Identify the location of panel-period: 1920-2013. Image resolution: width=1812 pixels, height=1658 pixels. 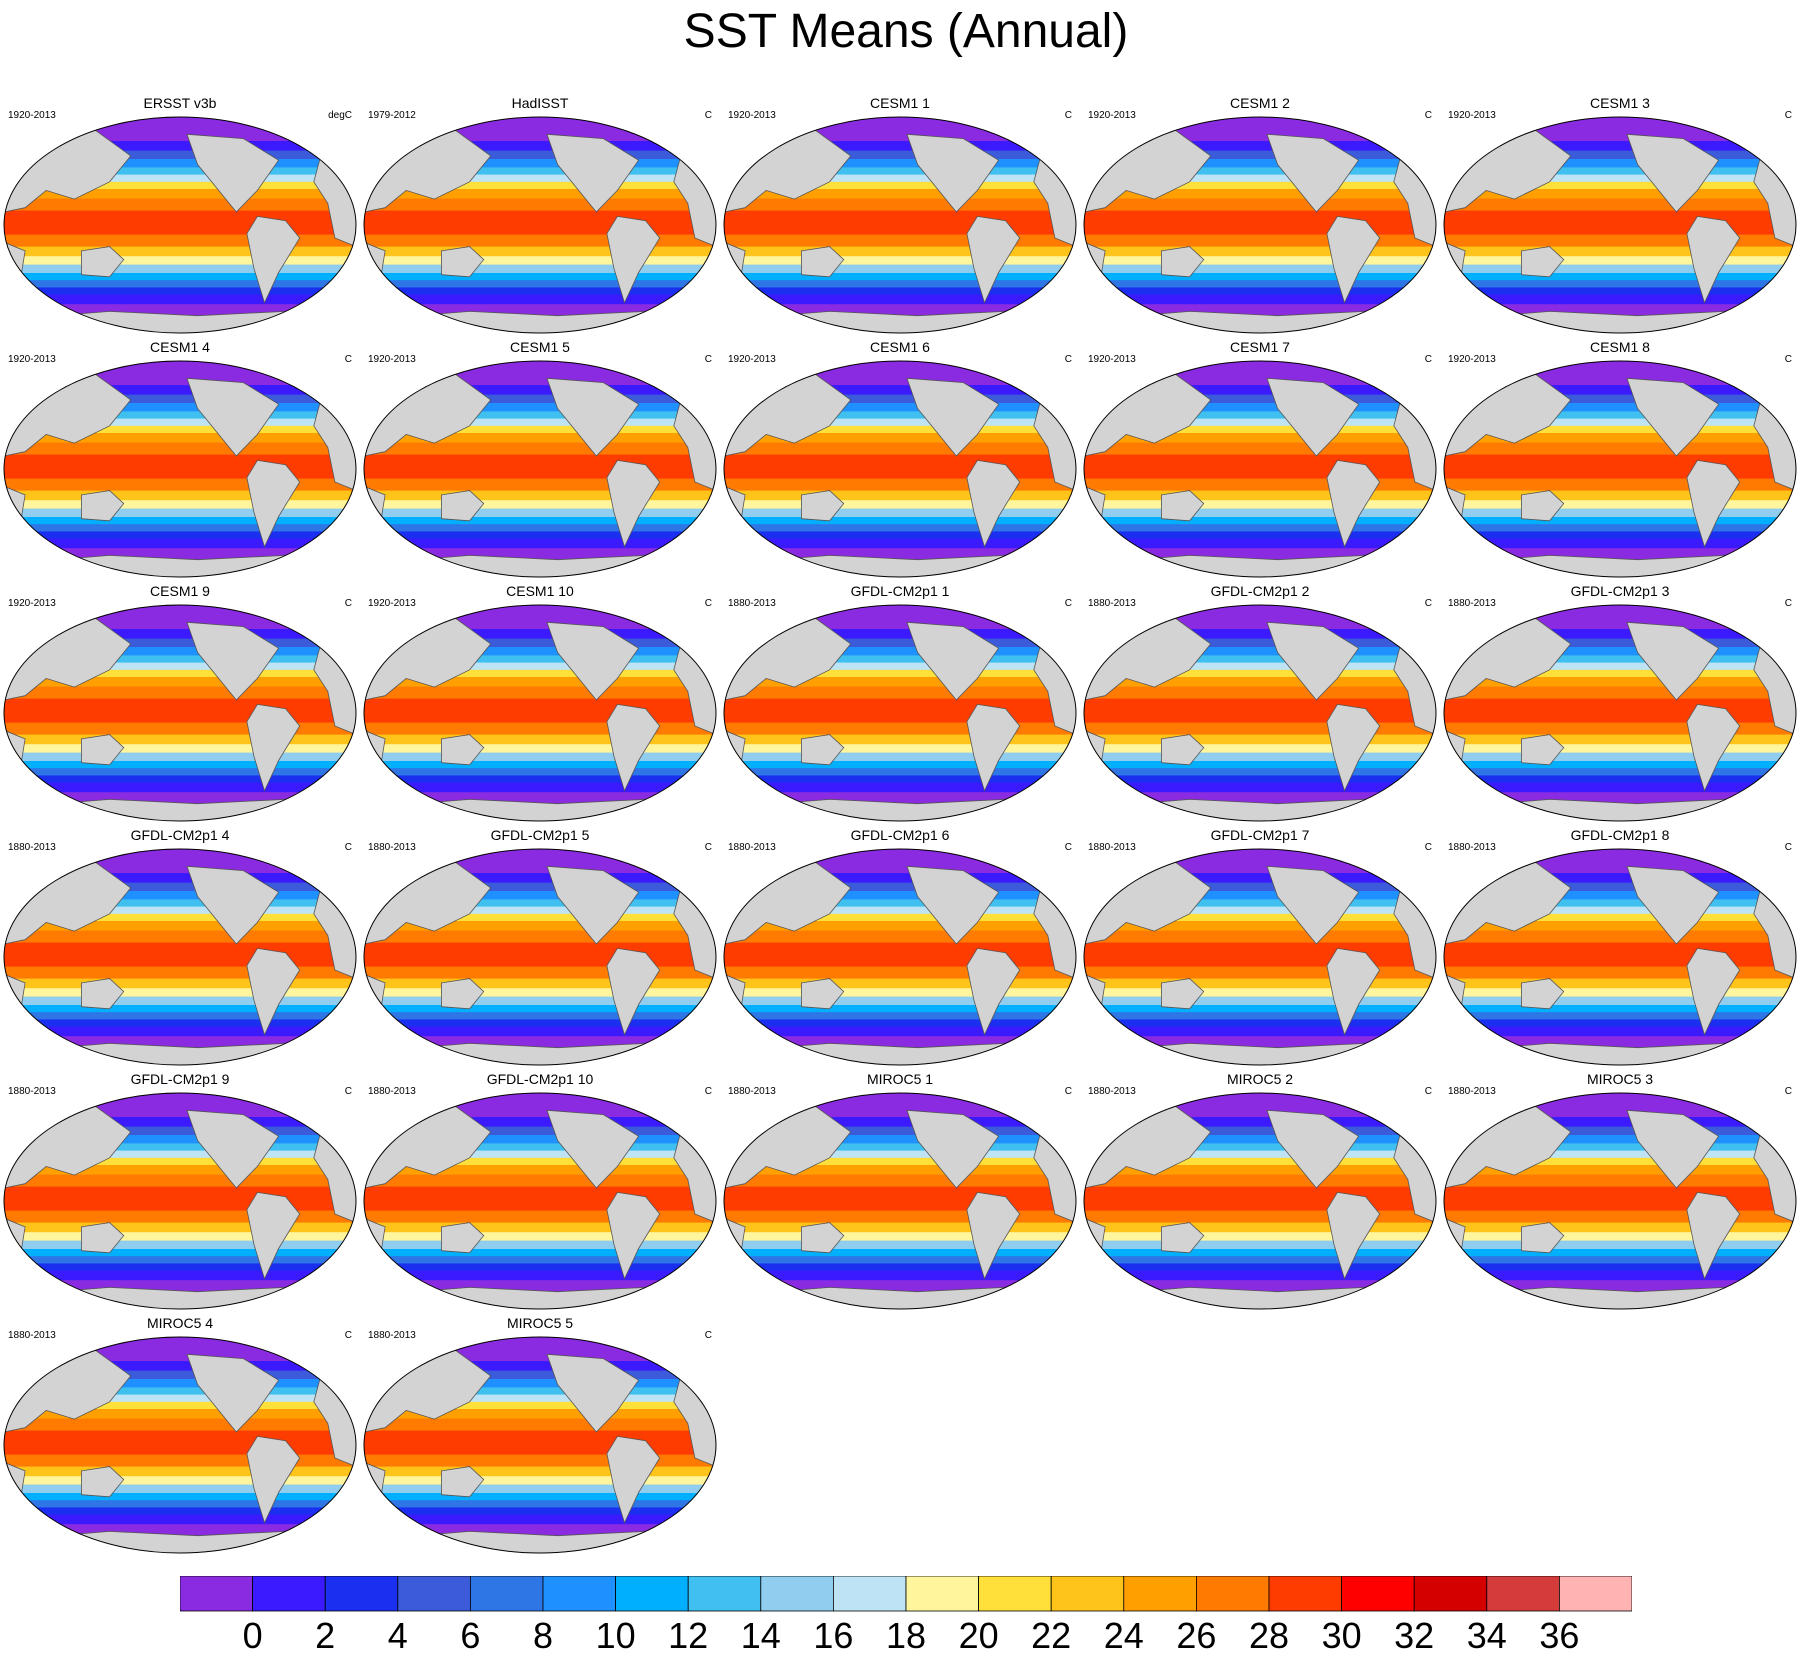
(32, 603).